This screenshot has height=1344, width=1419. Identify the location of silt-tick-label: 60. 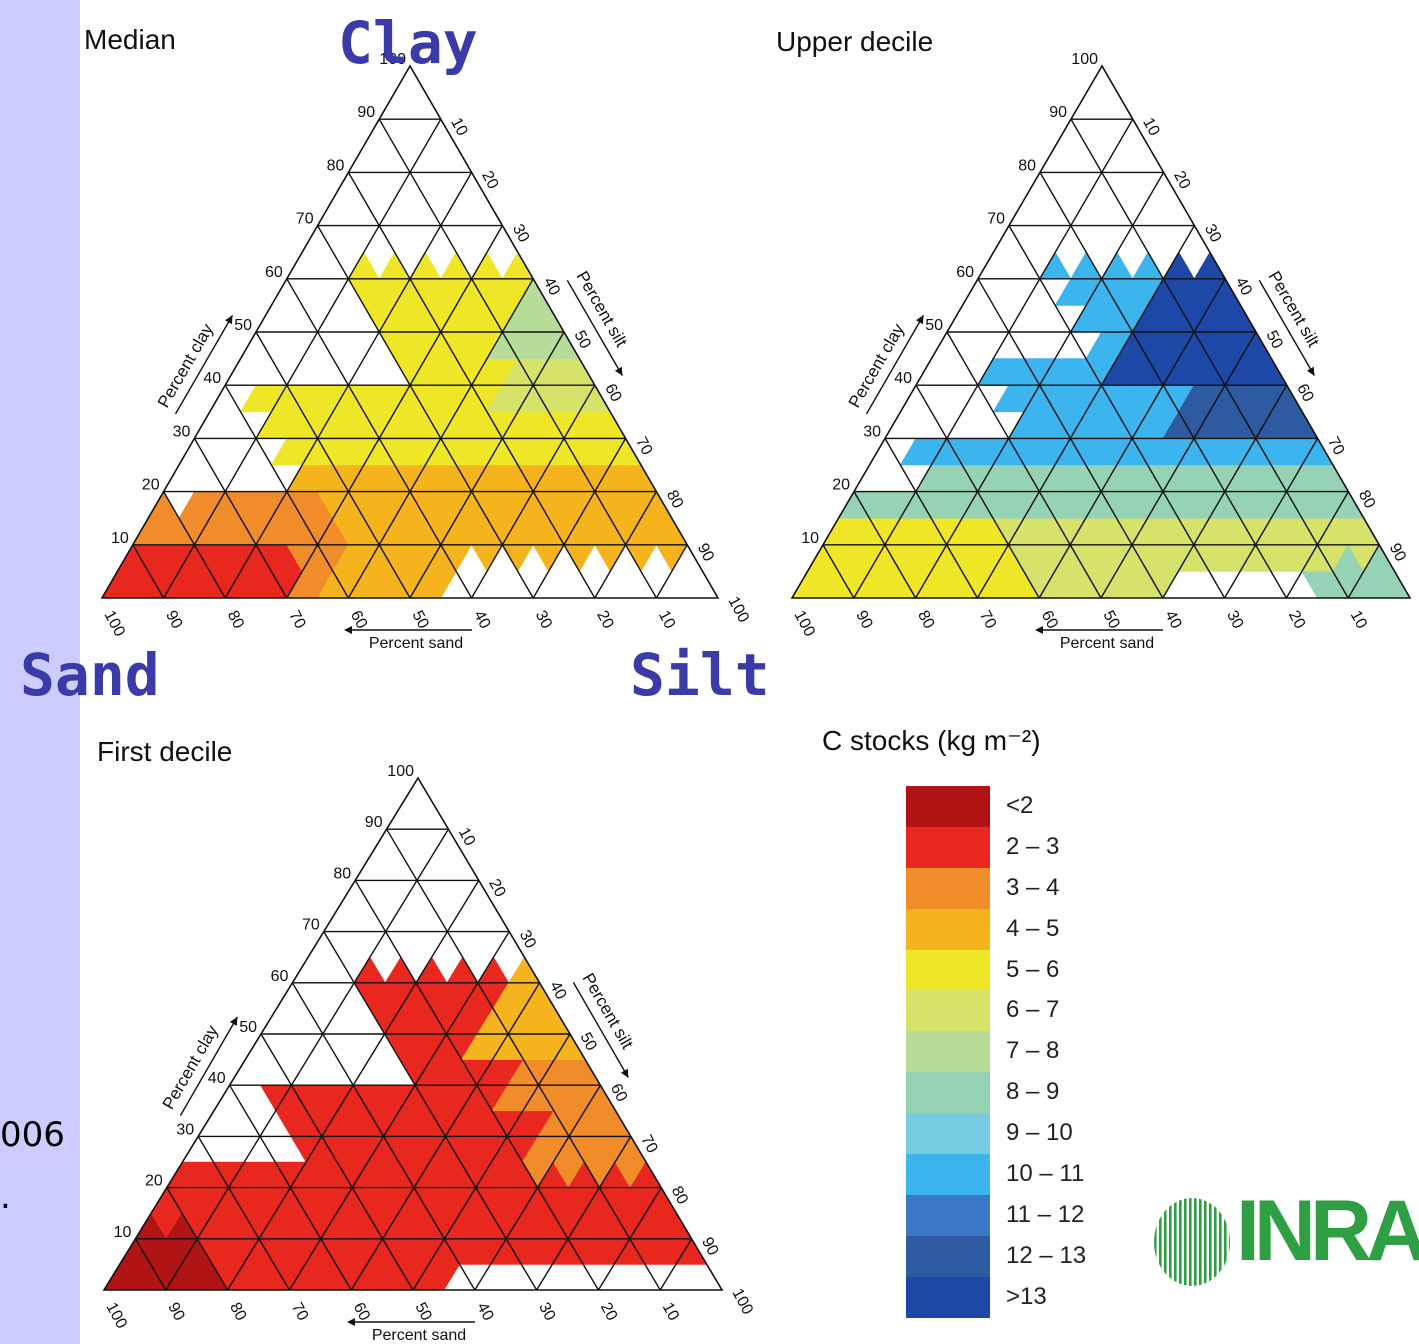
(612, 393).